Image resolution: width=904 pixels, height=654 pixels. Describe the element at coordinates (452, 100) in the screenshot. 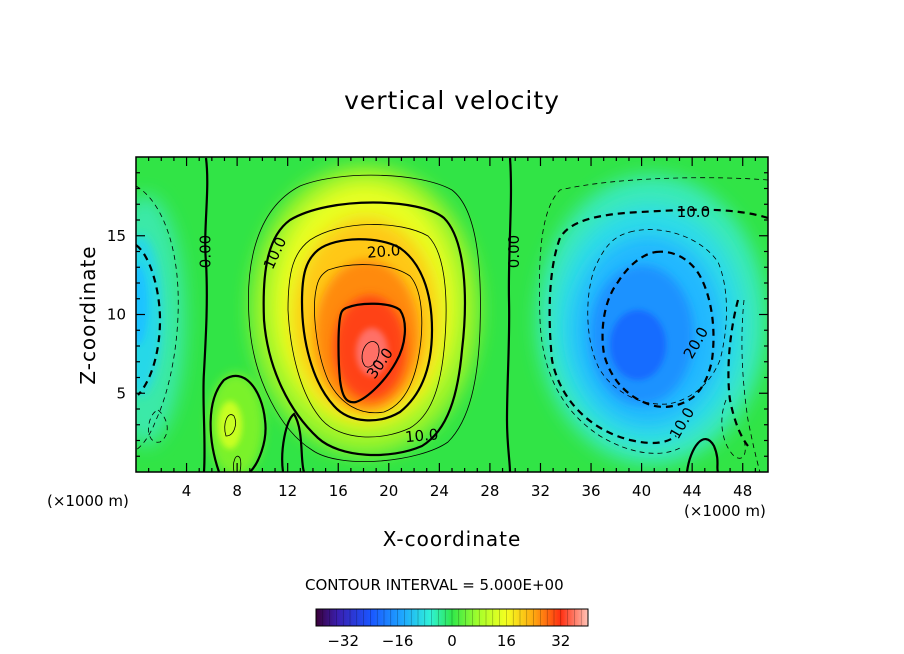

I see `chart-title: vertical velocity` at that location.